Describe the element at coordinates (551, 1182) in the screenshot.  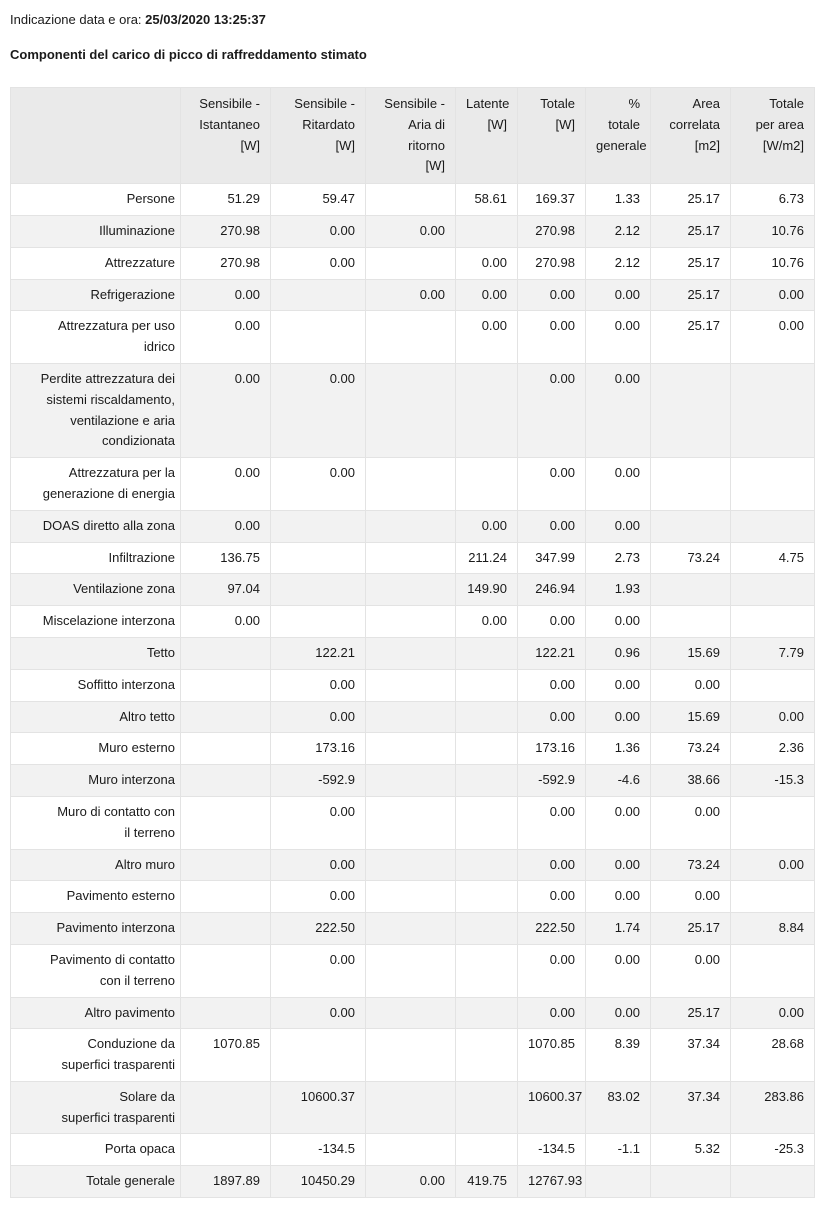
I see `cell-value: 12767.93` at that location.